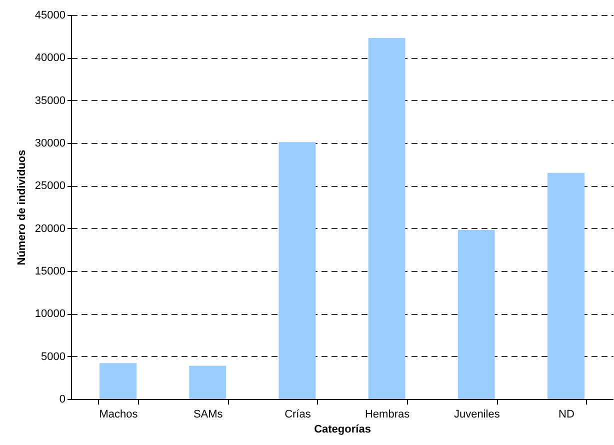 This screenshot has height=445, width=614. What do you see at coordinates (50, 16) in the screenshot?
I see `y-tick-label: 45000` at bounding box center [50, 16].